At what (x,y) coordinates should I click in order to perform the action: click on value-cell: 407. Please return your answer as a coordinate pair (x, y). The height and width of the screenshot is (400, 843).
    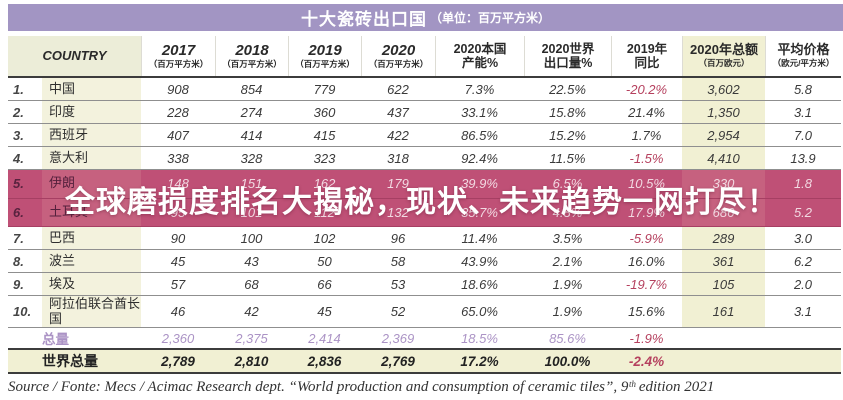
    Looking at the image, I should click on (178, 135).